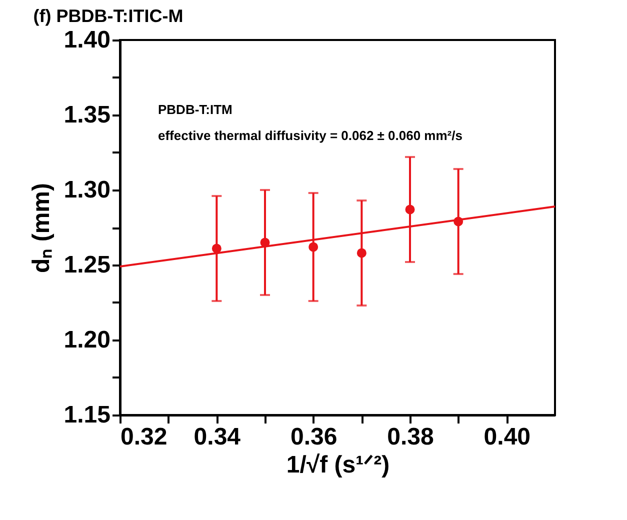 The width and height of the screenshot is (627, 520). Describe the element at coordinates (218, 437) in the screenshot. I see `x-tick-label: 0.34` at that location.